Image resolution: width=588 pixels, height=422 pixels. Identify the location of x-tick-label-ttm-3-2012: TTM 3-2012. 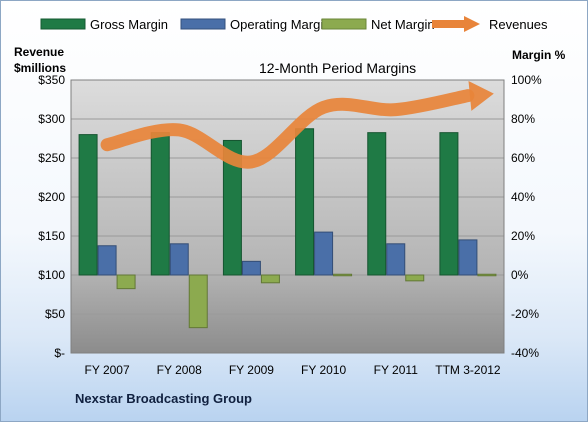
(468, 370).